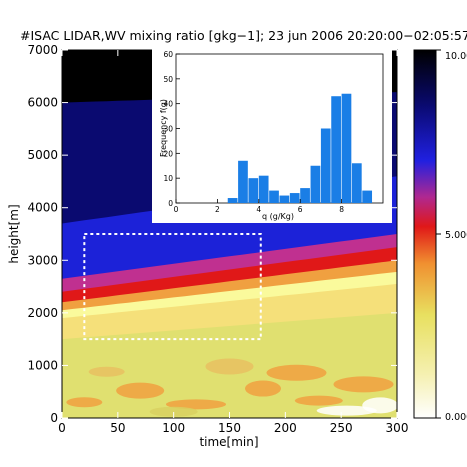  I want to click on y-axis-label: height[m], so click(14, 233).